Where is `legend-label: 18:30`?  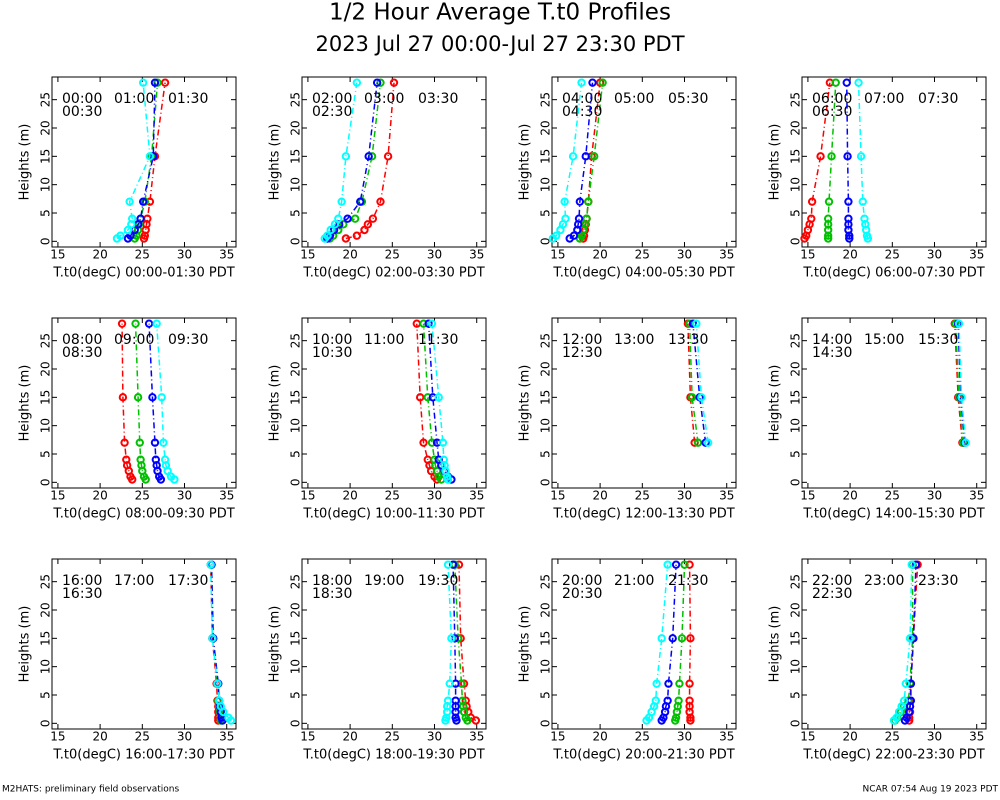
legend-label: 18:30 is located at coordinates (332, 594).